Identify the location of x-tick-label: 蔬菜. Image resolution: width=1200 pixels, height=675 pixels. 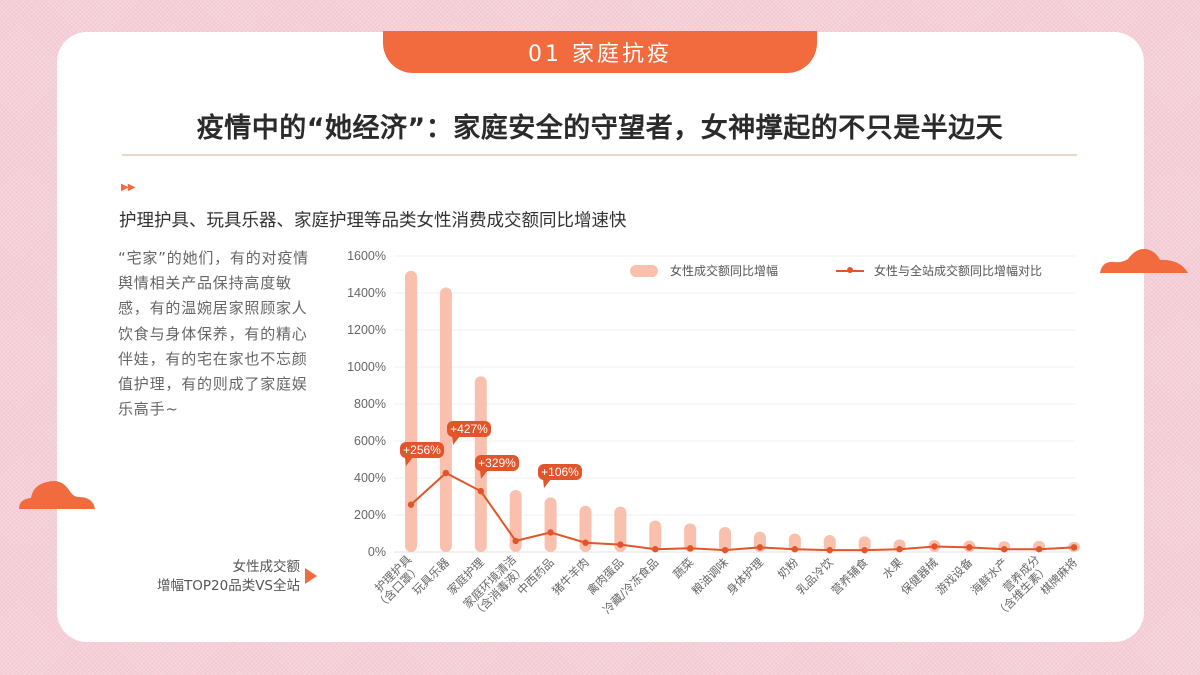
(683, 568).